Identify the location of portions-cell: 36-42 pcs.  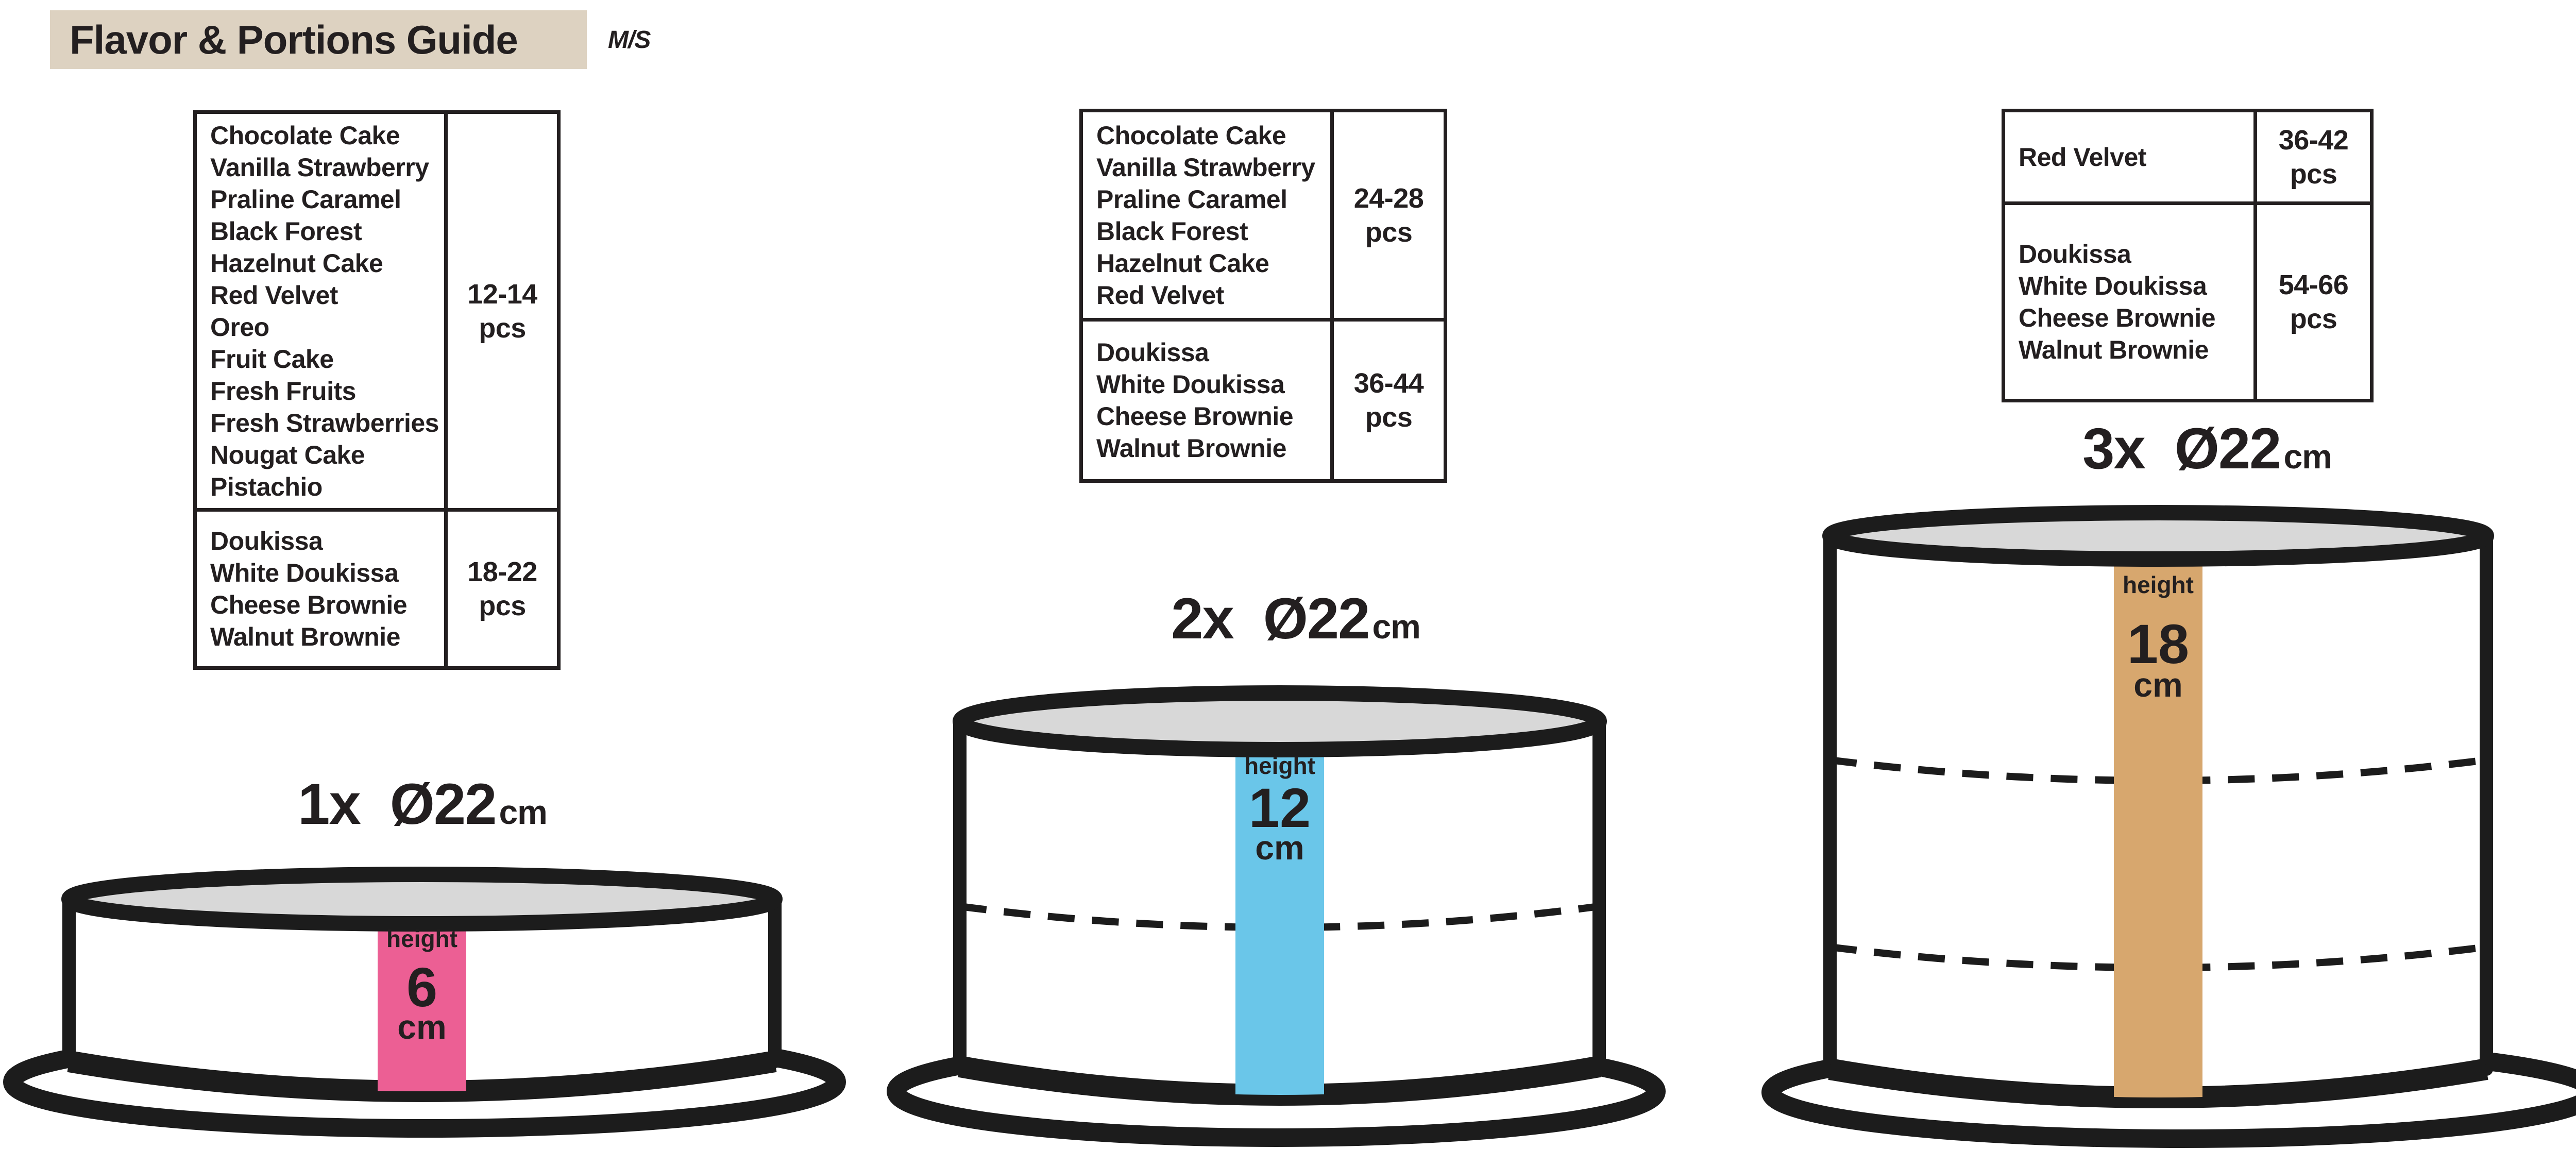
(2313, 158).